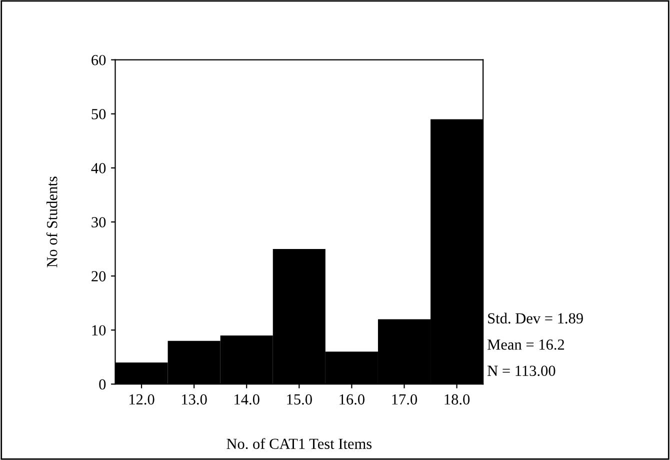  I want to click on x-tick-label: 13.0, so click(194, 399).